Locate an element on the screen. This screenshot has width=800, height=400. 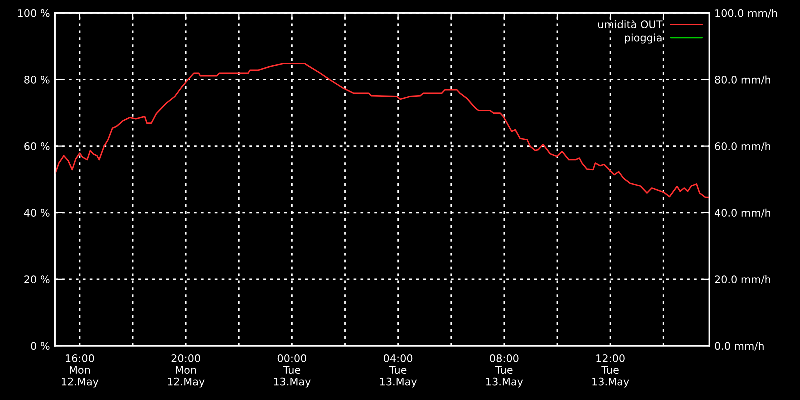
y2-tick-label: 60.0 mm/h is located at coordinates (742, 147).